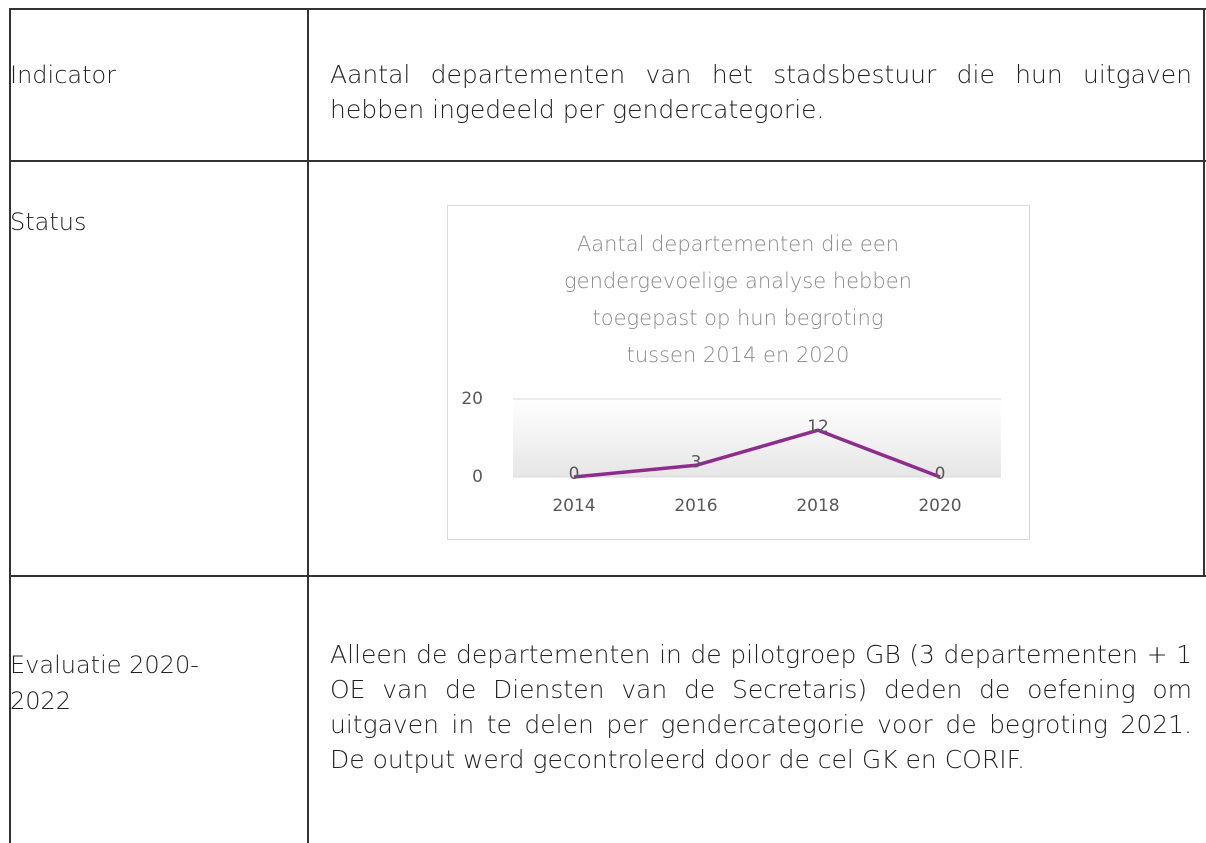 This screenshot has height=843, width=1206. I want to click on y-tick-label: 0, so click(477, 477).